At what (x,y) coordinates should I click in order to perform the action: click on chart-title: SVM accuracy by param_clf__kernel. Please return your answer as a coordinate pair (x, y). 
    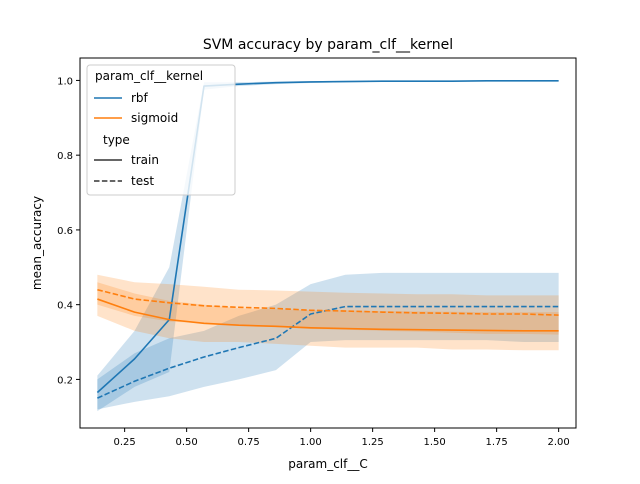
    Looking at the image, I should click on (328, 45).